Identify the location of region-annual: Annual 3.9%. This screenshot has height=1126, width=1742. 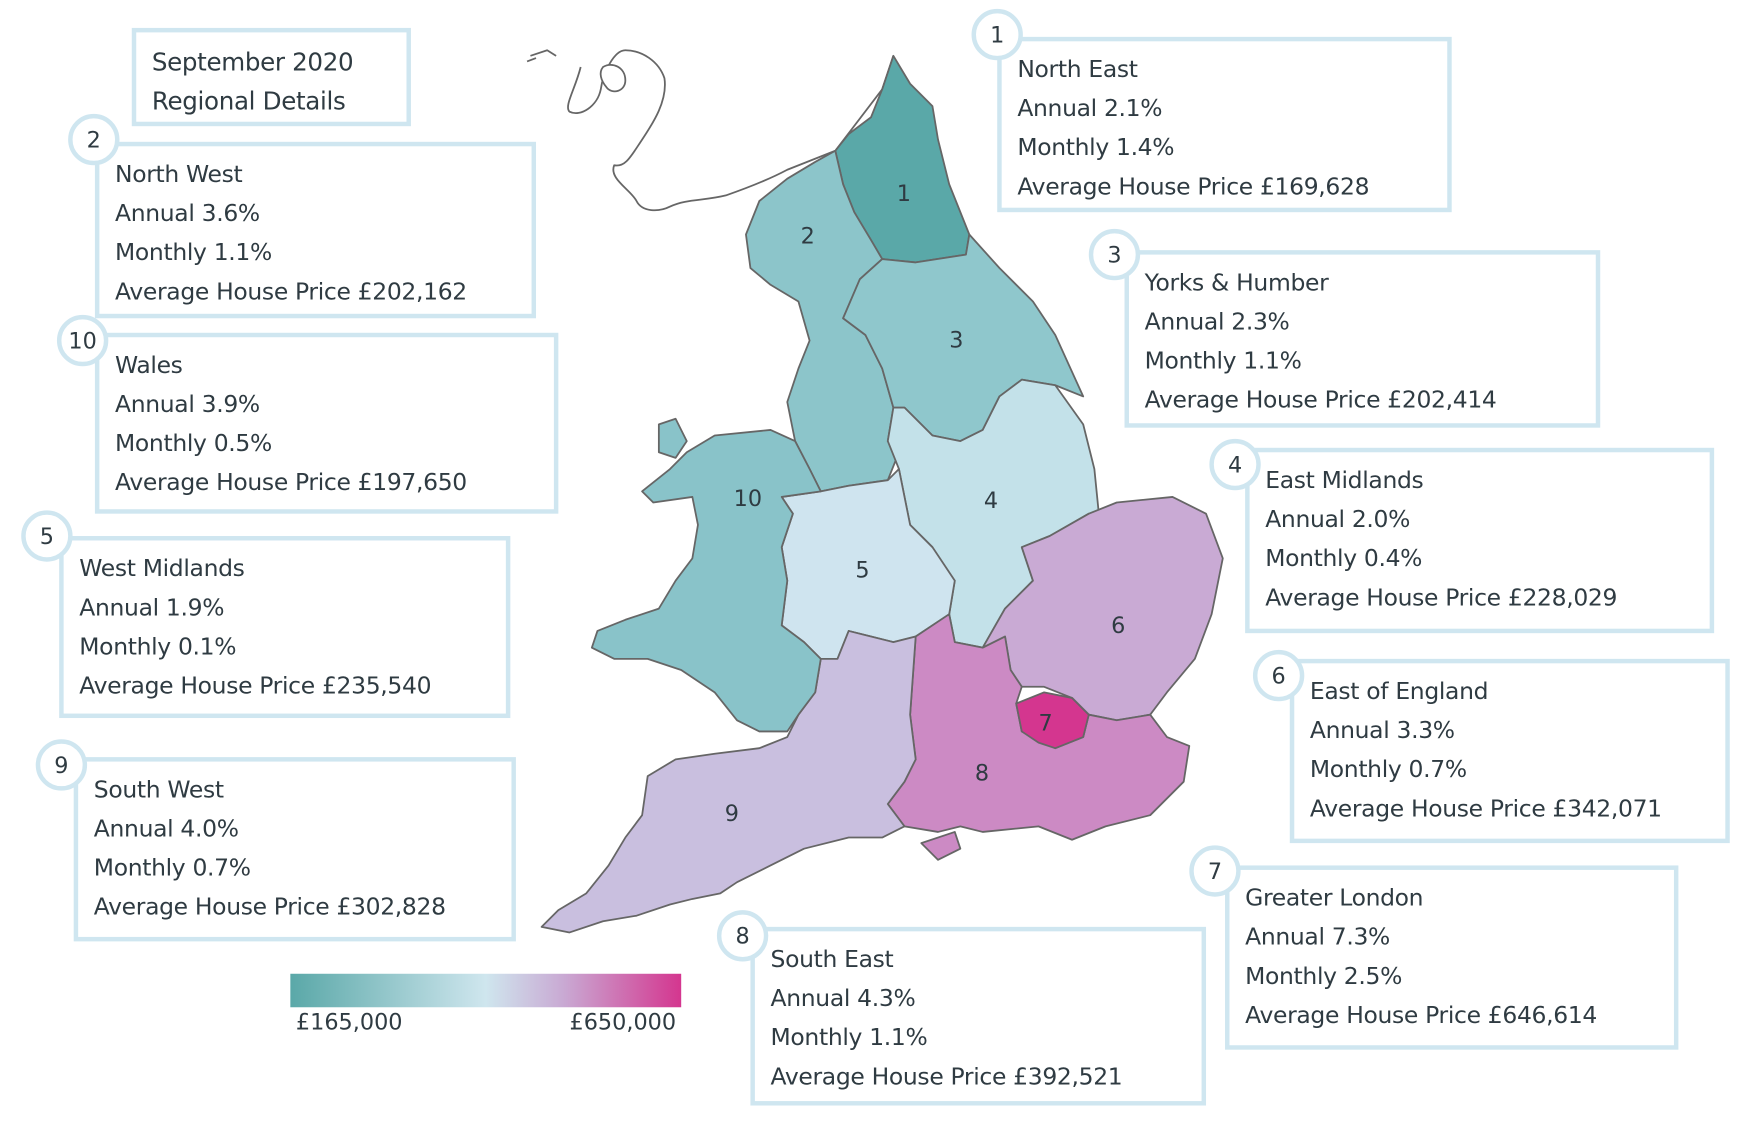
(187, 404).